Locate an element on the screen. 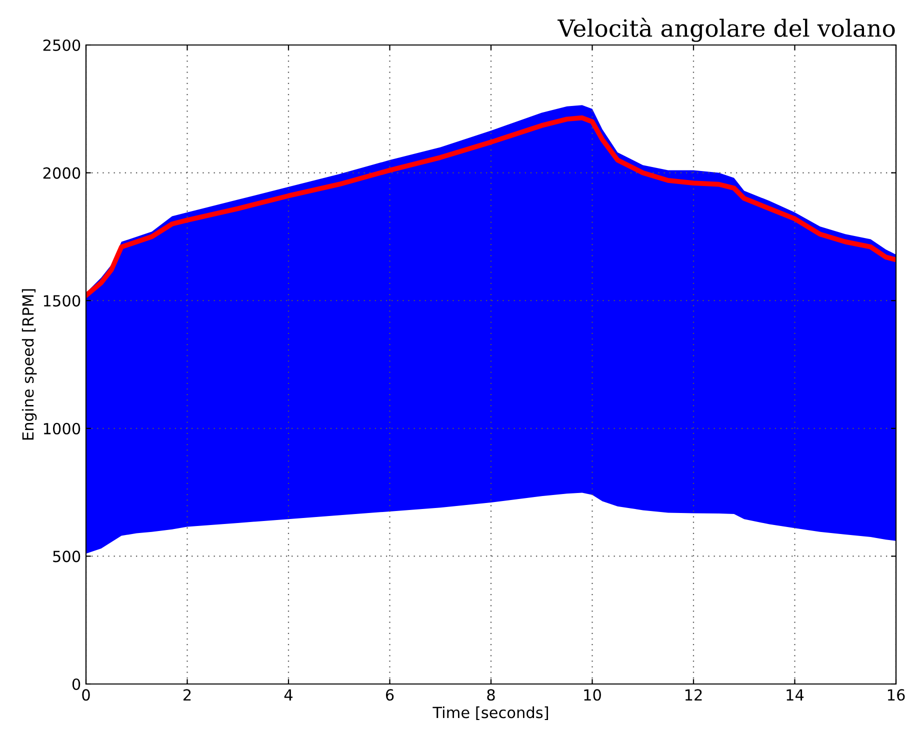 The height and width of the screenshot is (733, 909). y-axis-title: Engine speed [RPM] is located at coordinates (29, 364).